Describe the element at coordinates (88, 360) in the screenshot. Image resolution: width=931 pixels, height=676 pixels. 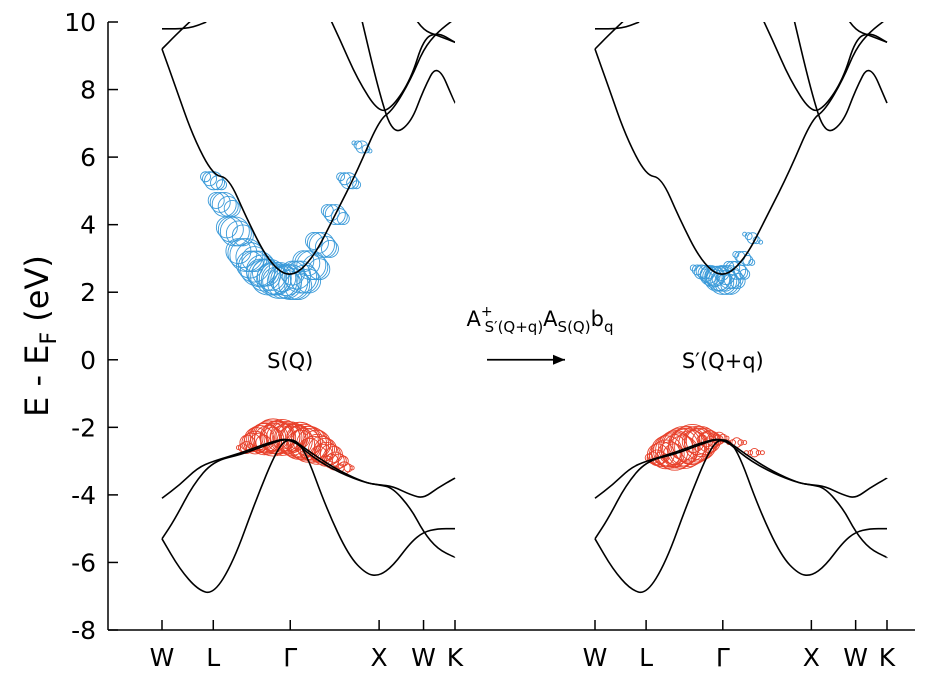
I see `y-tick-label: 0` at that location.